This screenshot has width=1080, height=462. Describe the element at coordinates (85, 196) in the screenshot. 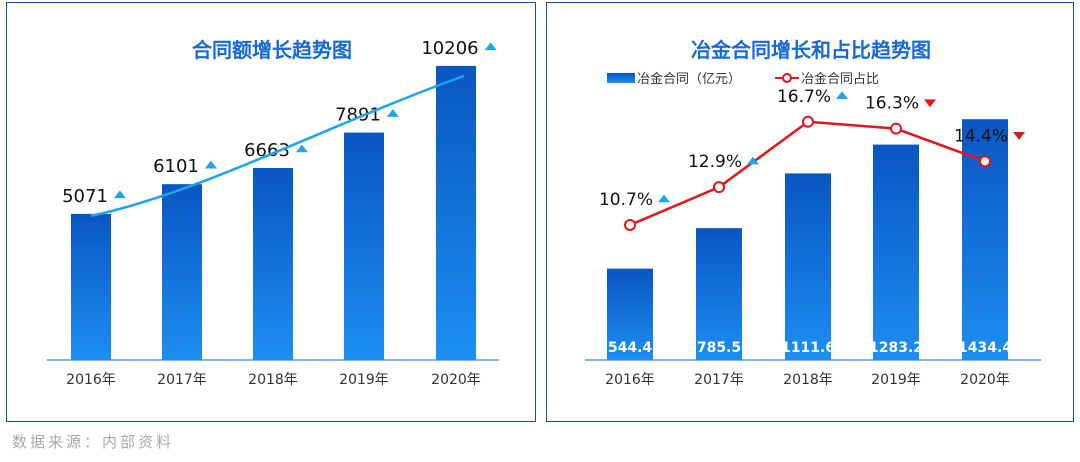

I see `data-label: 5071` at that location.